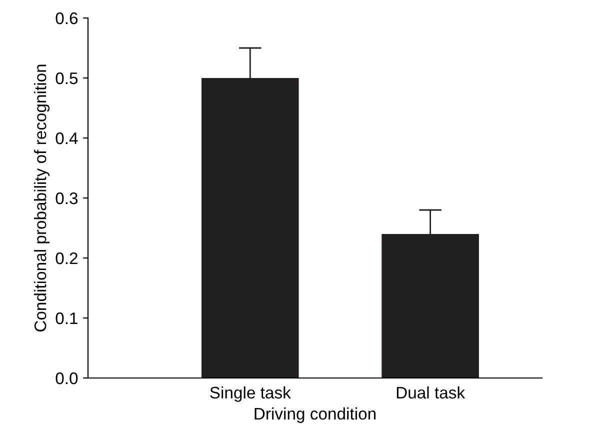  I want to click on x-tick-label: Dual task, so click(431, 392).